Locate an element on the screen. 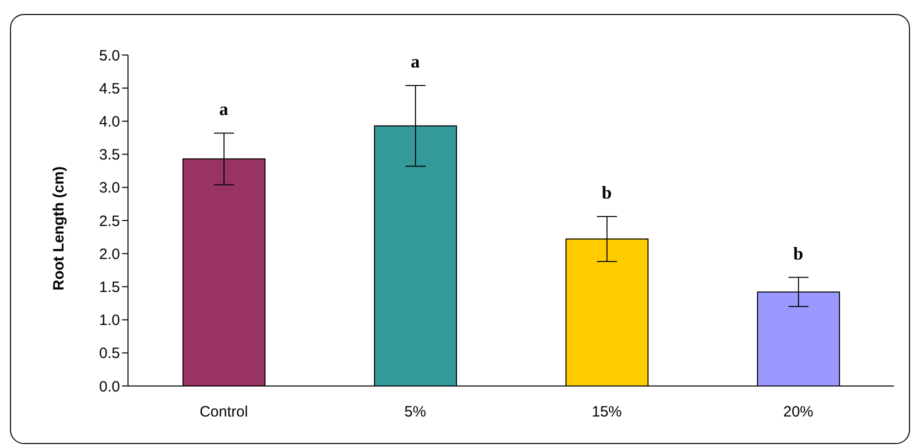  y-tick-label: 4.0 is located at coordinates (109, 122).